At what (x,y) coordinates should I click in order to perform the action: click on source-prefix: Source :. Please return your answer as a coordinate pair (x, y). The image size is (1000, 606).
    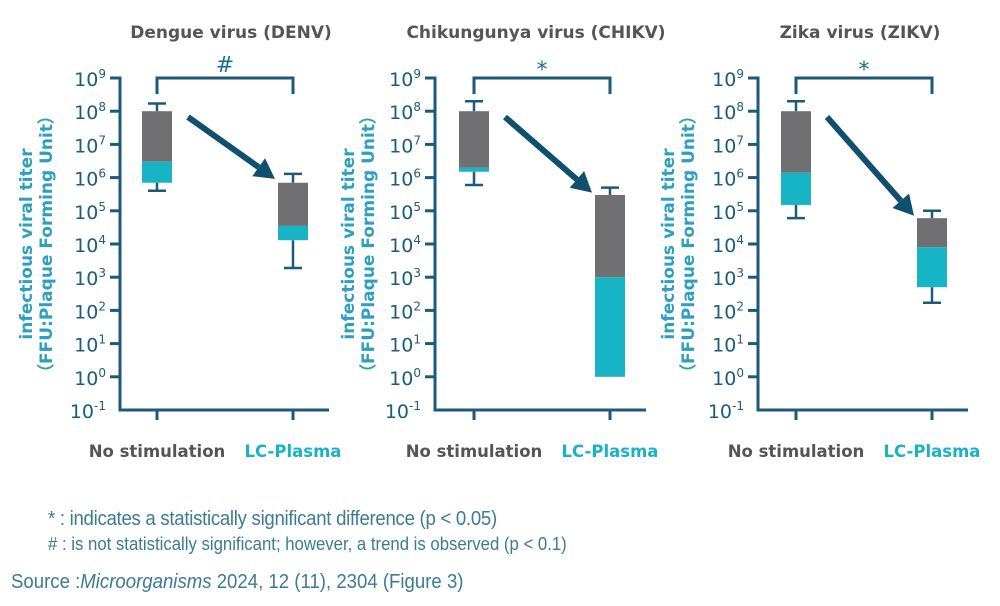
    Looking at the image, I should click on (46, 582).